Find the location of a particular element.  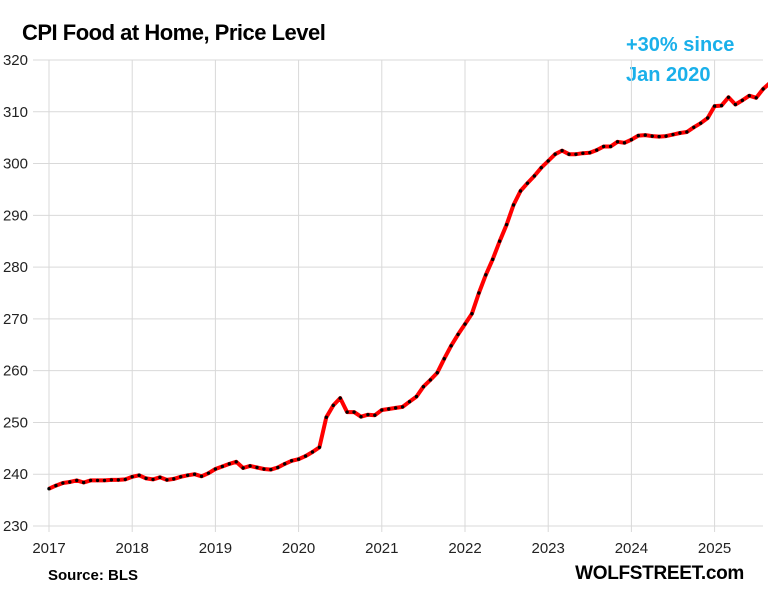

annotation: +30% since Jan 2020 is located at coordinates (690, 60).